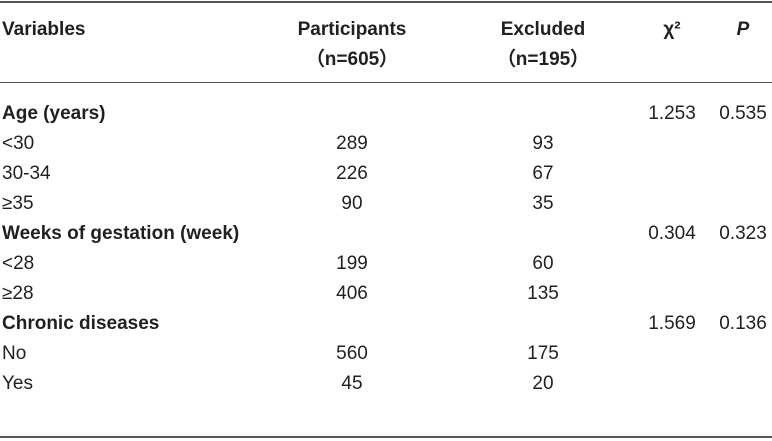 This screenshot has width=772, height=441. Describe the element at coordinates (352, 353) in the screenshot. I see `cell-value: 560` at that location.